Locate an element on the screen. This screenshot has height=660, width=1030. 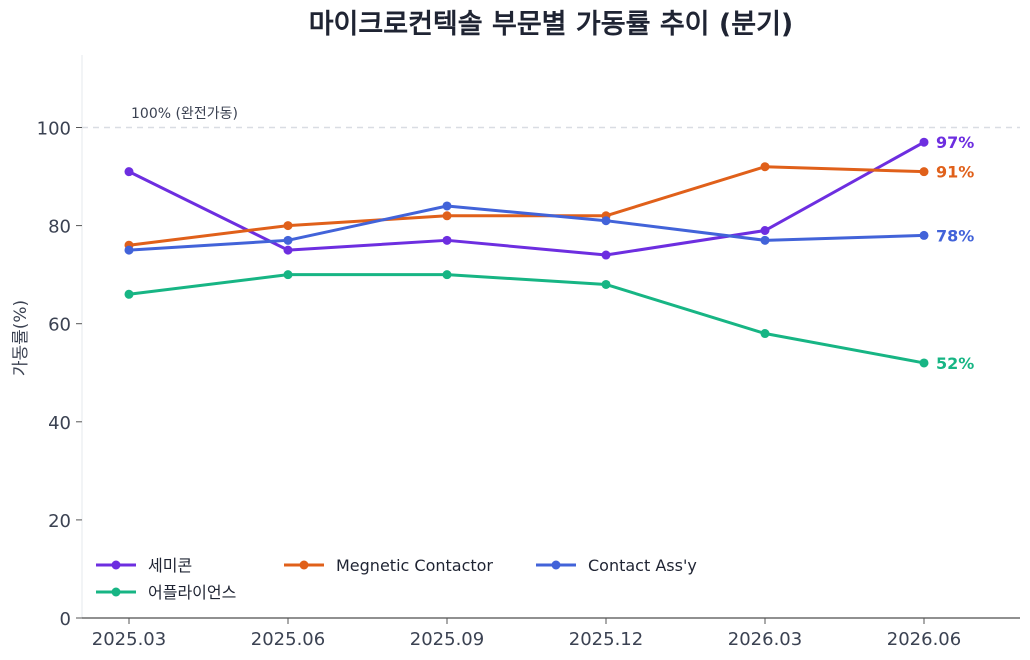
end-value-label: 97% is located at coordinates (955, 142).